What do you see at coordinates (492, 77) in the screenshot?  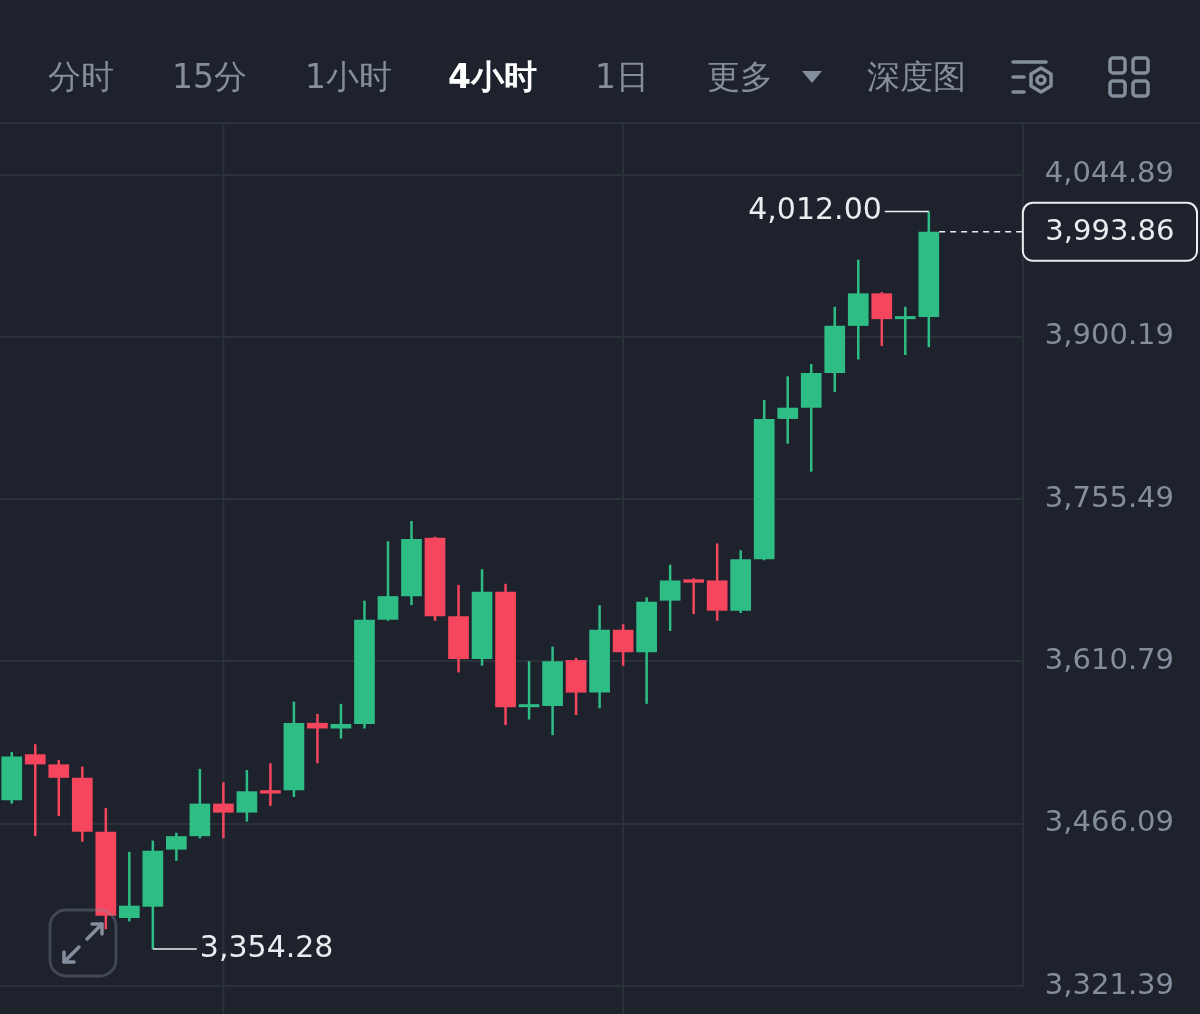 I see `text: 4小时` at bounding box center [492, 77].